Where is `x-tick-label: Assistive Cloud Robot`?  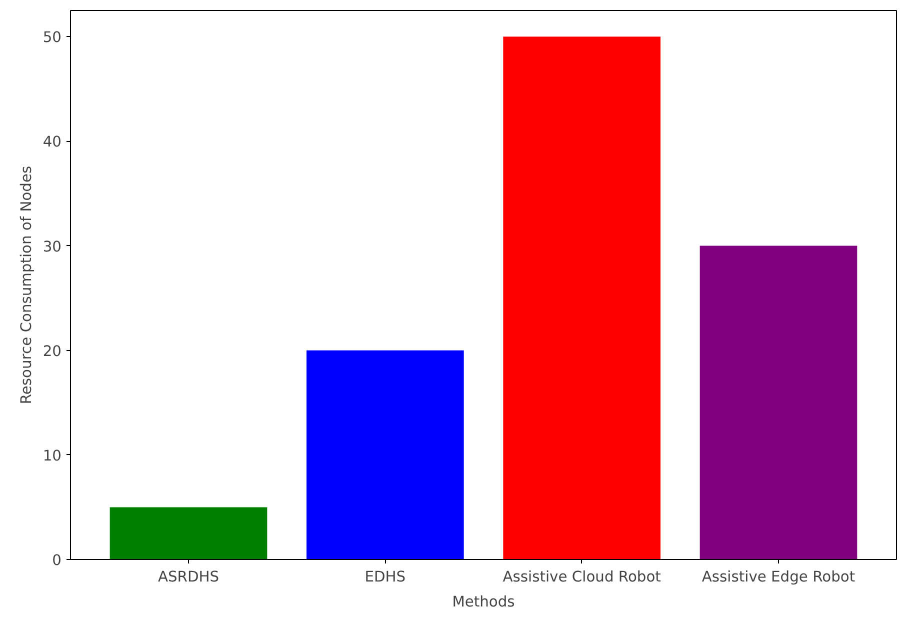
x-tick-label: Assistive Cloud Robot is located at coordinates (582, 577).